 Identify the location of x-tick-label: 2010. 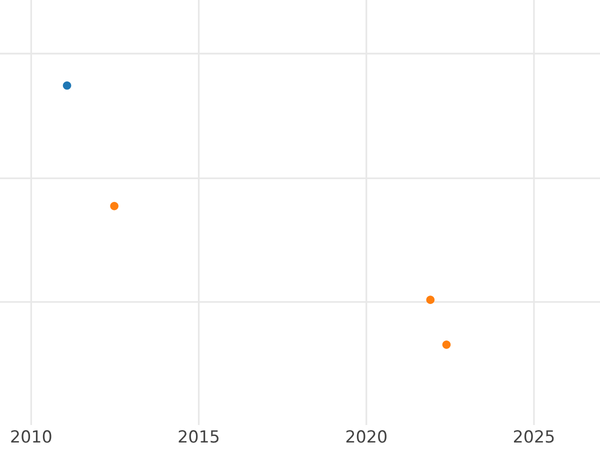
(31, 436).